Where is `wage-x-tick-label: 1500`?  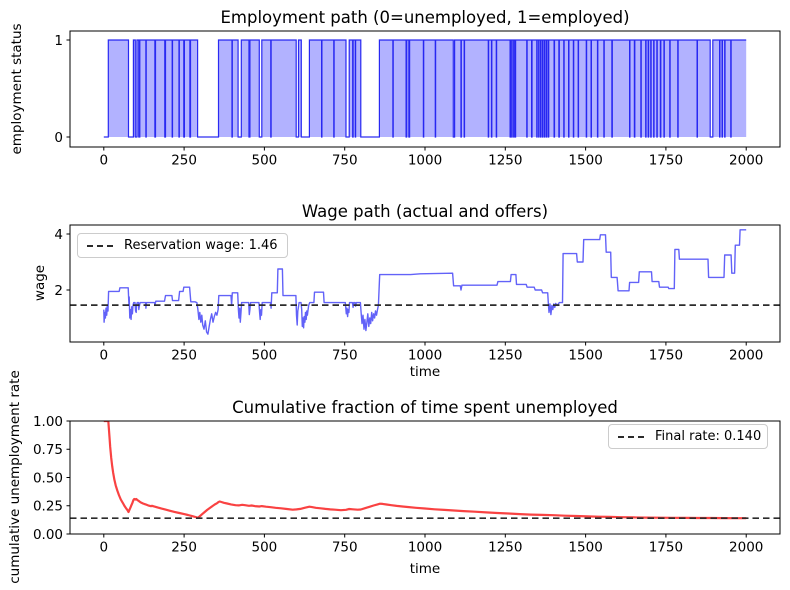 wage-x-tick-label: 1500 is located at coordinates (585, 356).